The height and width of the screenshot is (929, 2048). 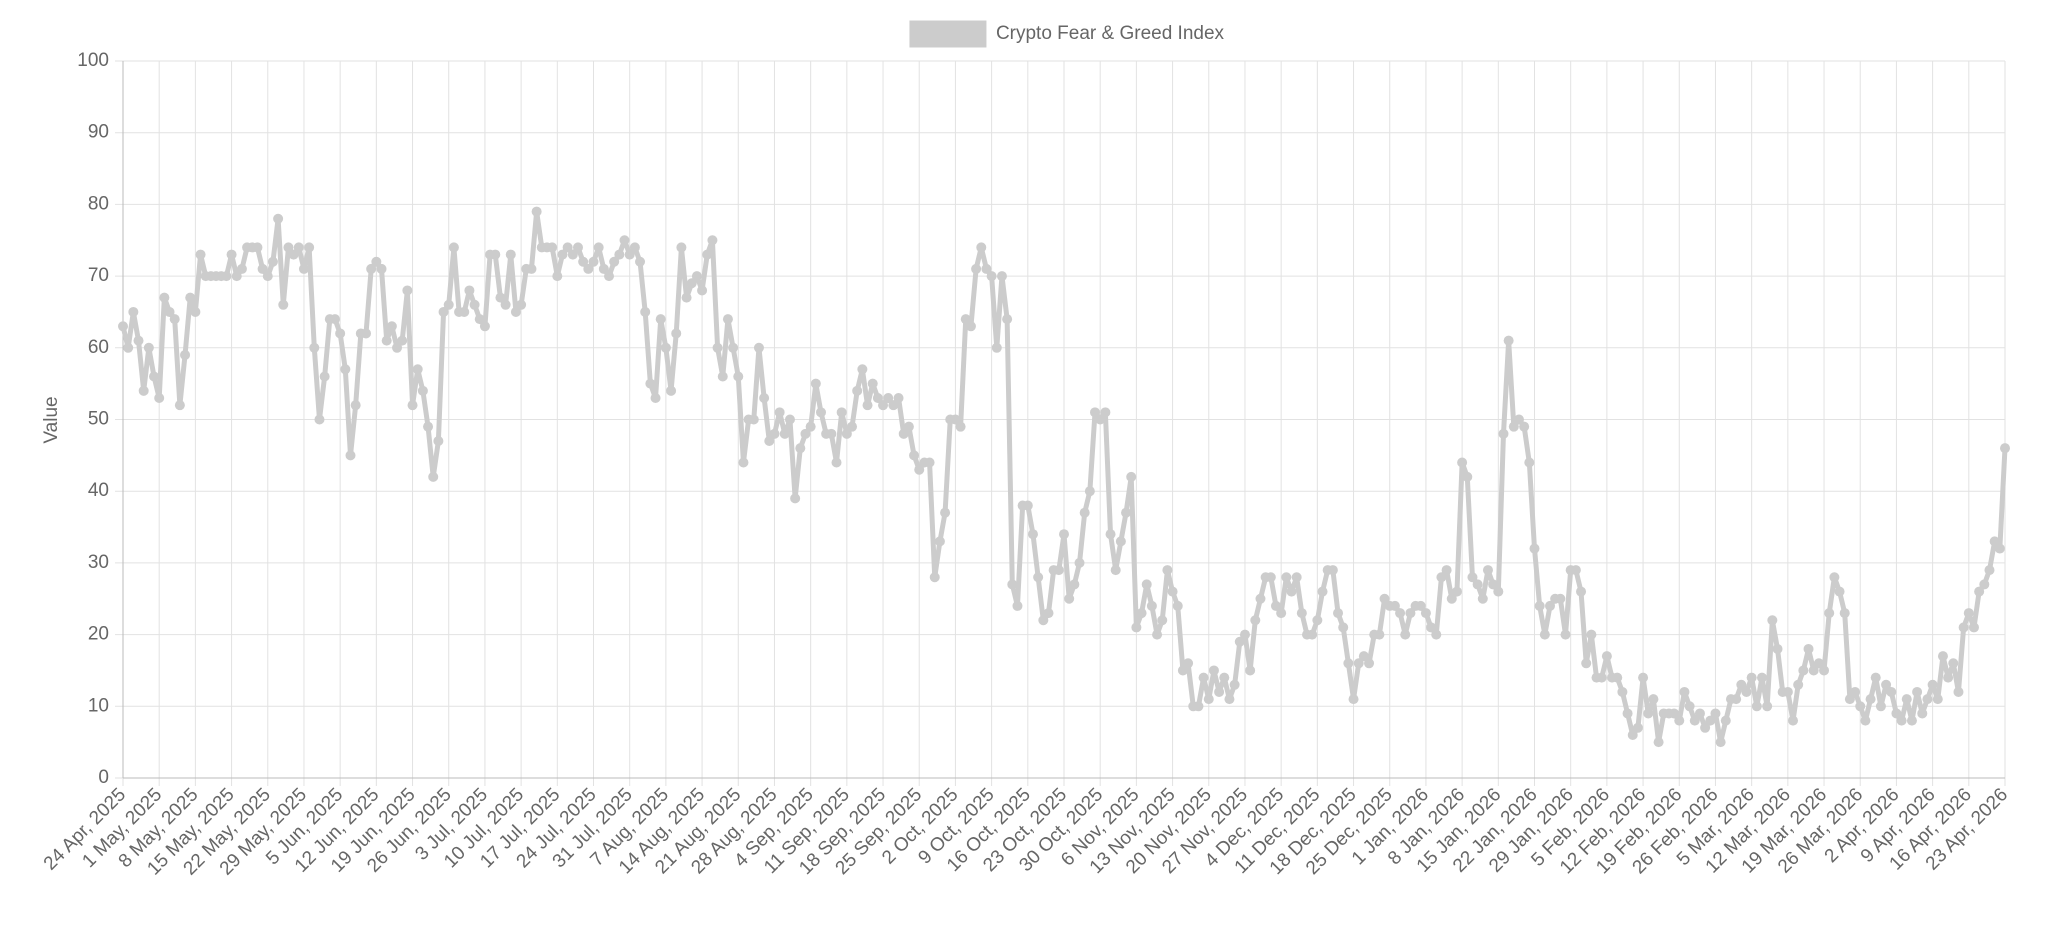 I want to click on y-axis-label: Value, so click(x=51, y=419).